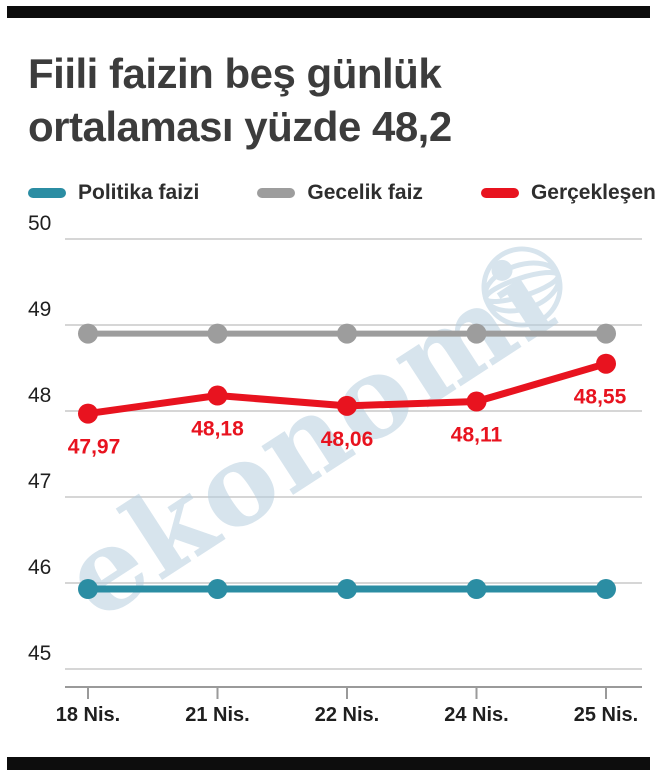  What do you see at coordinates (347, 439) in the screenshot?
I see `svg-text: 48,06` at bounding box center [347, 439].